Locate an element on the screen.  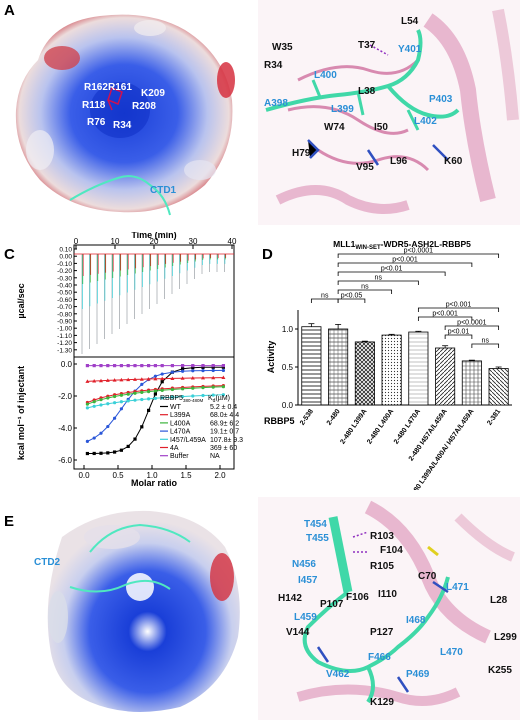
panel-a-surface is located at coordinates (125, 115).